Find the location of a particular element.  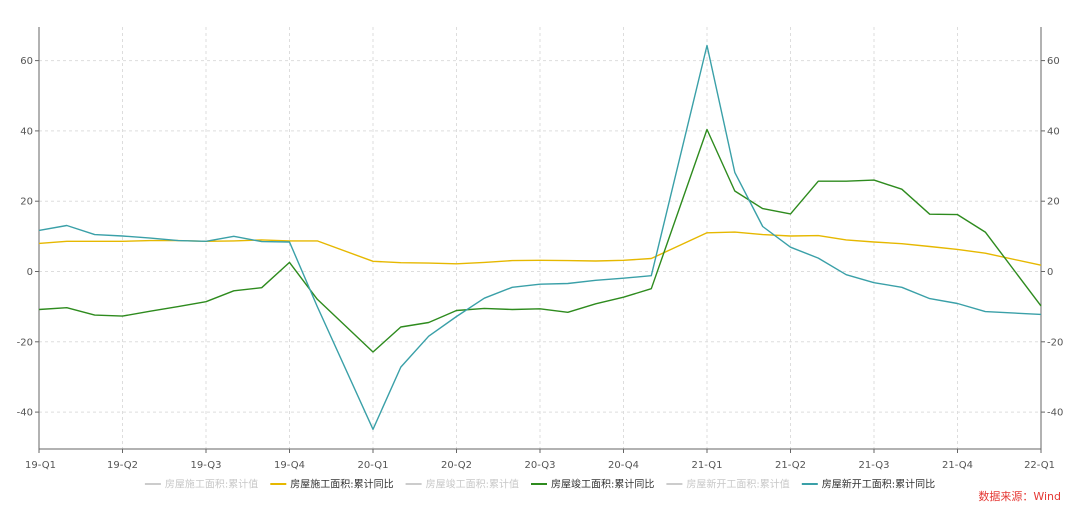

y-tick-label-right: 20 is located at coordinates (1053, 202).